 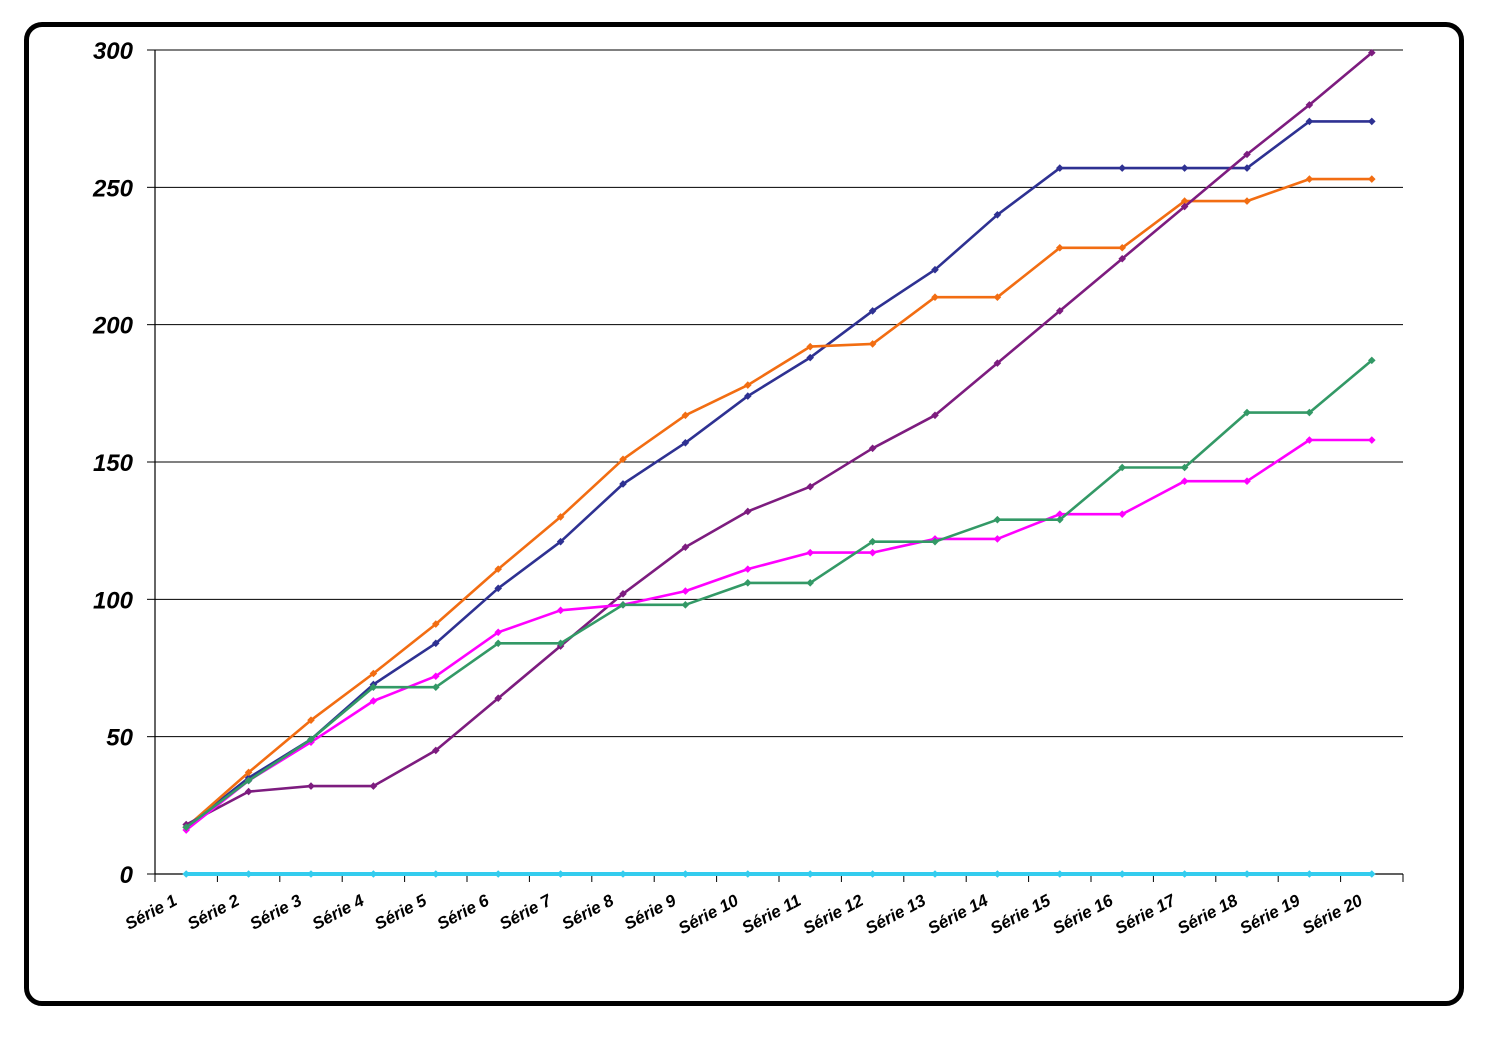 What do you see at coordinates (1207, 915) in the screenshot?
I see `x-tick-label: Série 18` at bounding box center [1207, 915].